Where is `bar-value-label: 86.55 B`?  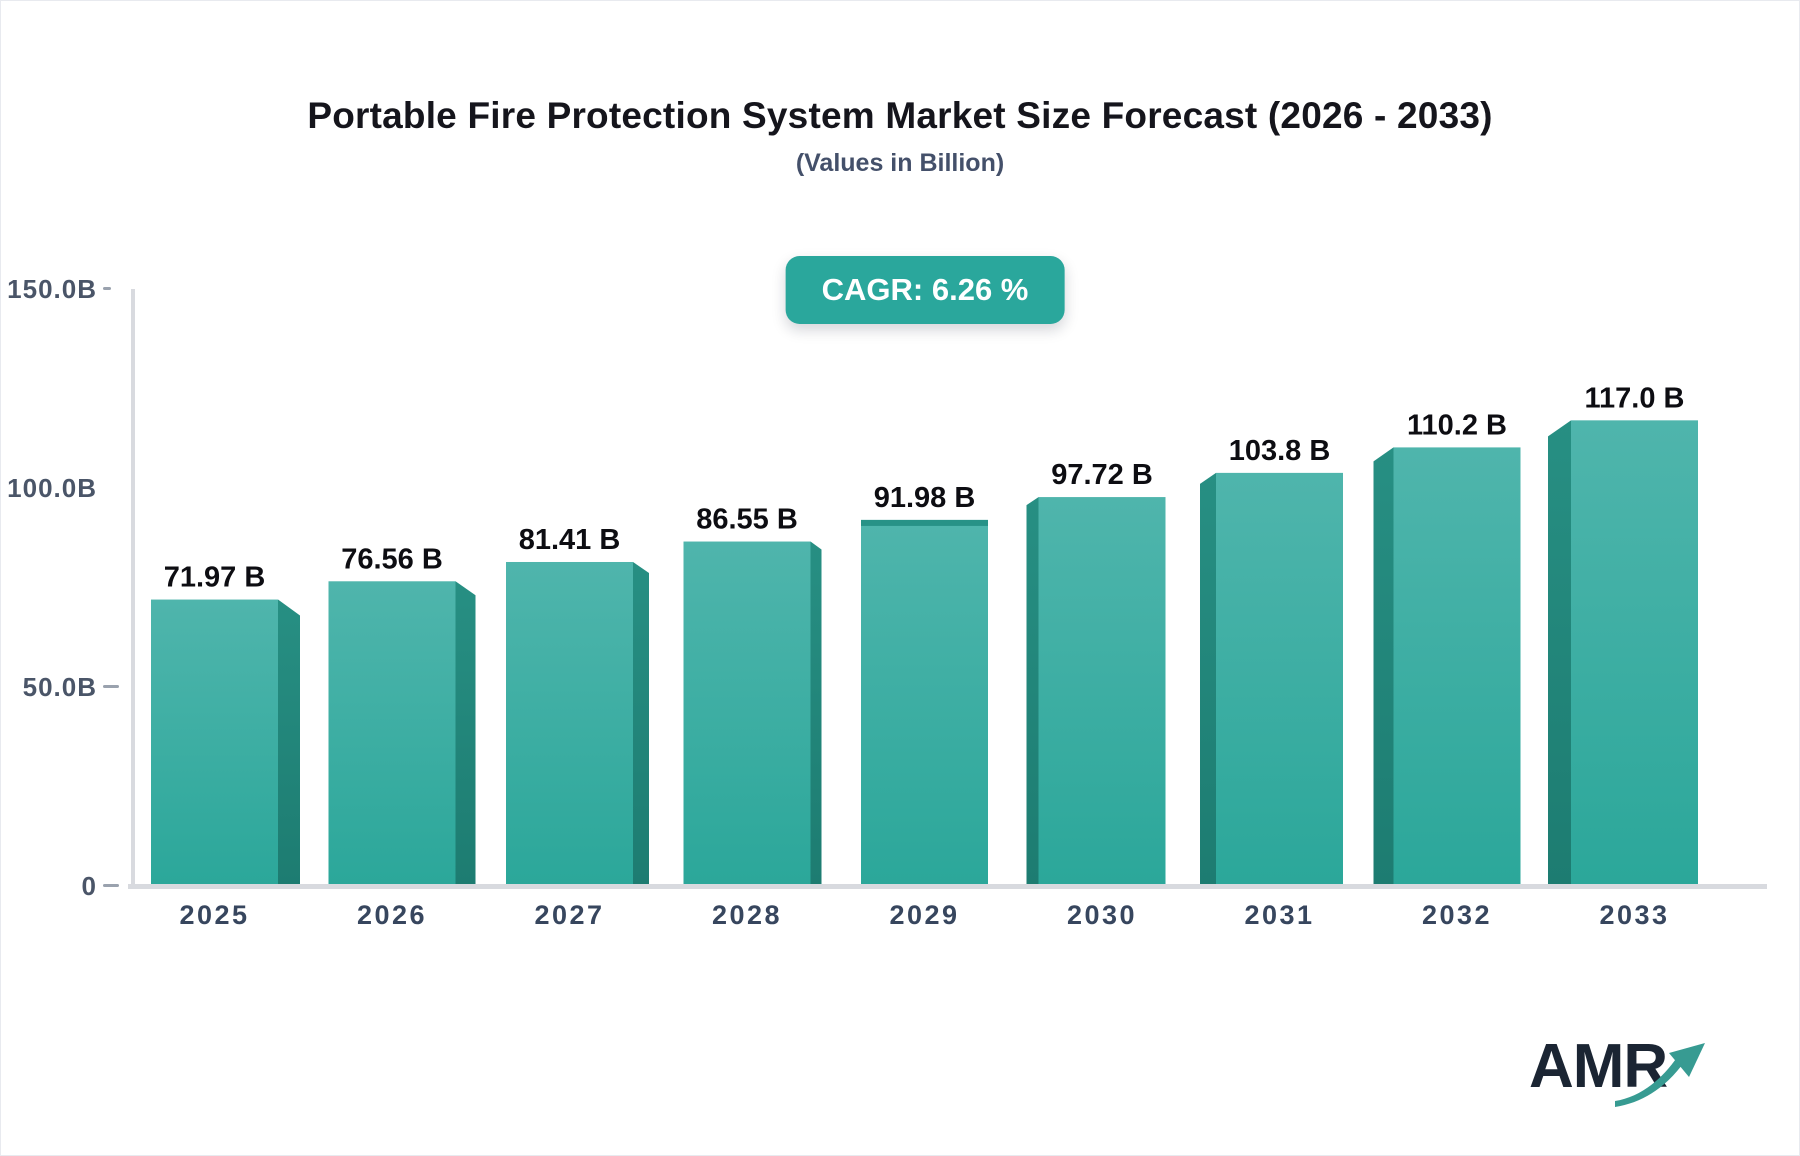
bar-value-label: 86.55 B is located at coordinates (747, 520).